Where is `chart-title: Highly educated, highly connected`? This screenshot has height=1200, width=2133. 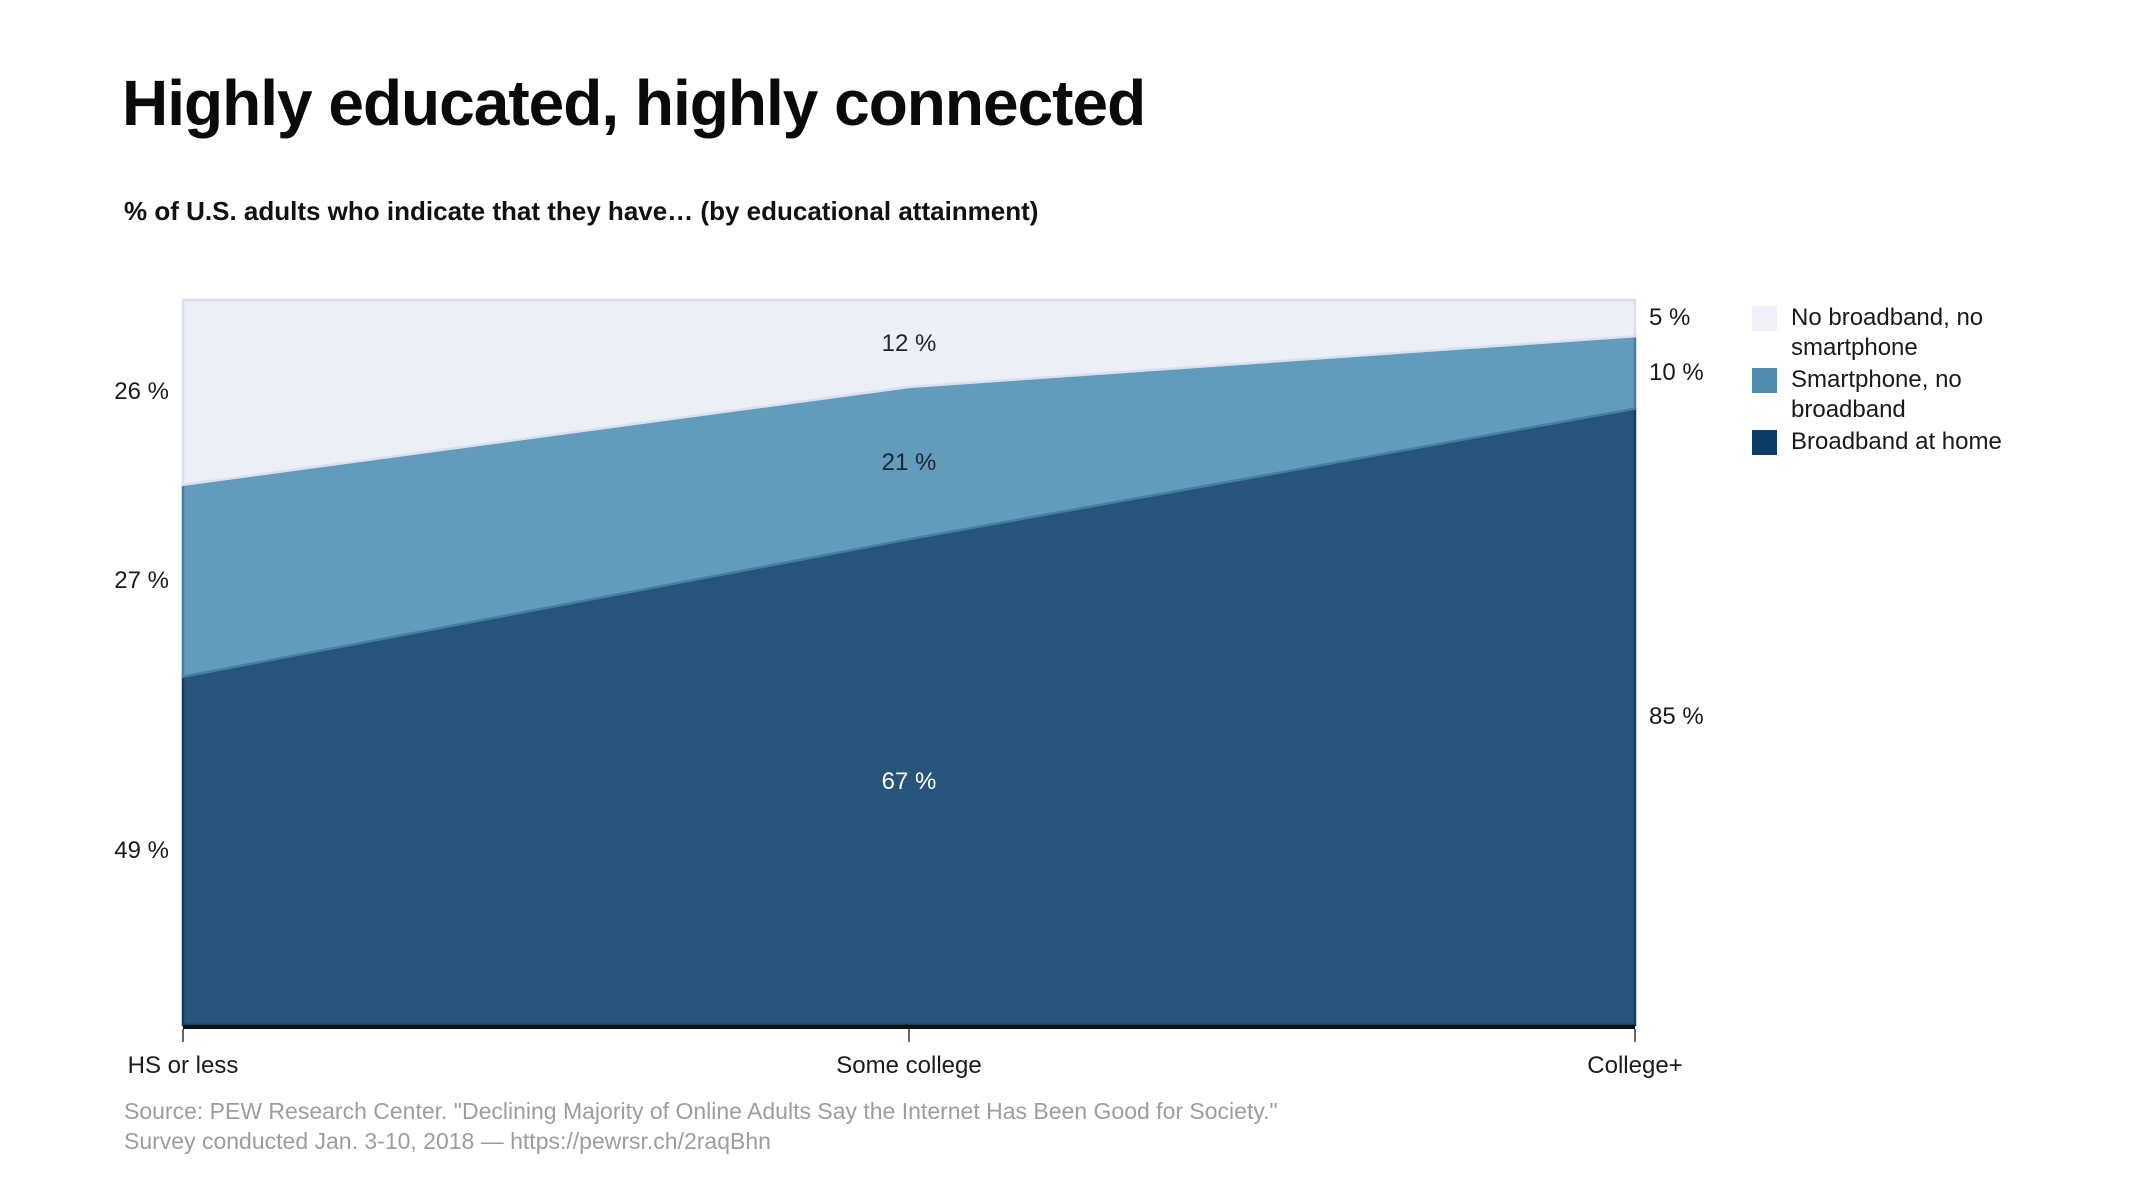
chart-title: Highly educated, highly connected is located at coordinates (634, 103).